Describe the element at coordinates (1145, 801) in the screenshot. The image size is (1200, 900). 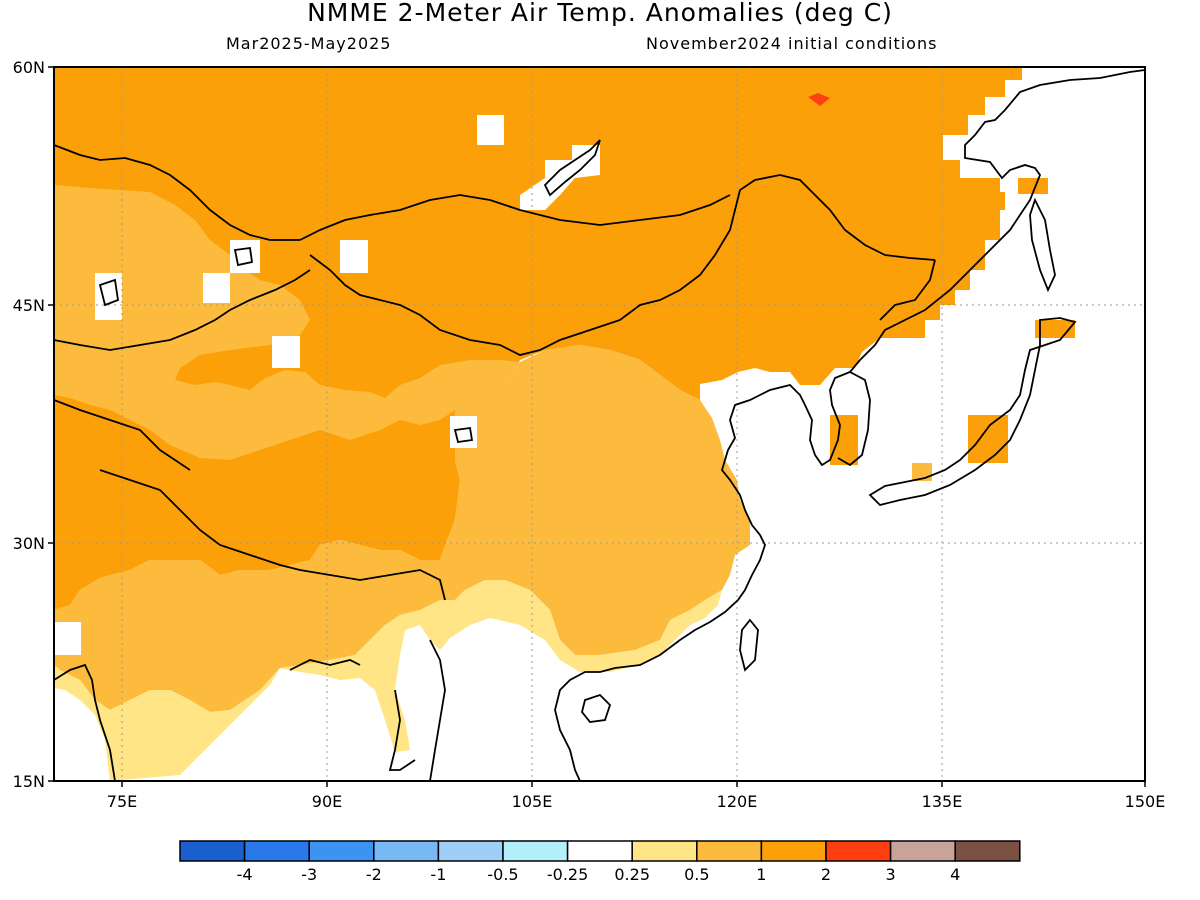
I see `lon-label-150e: 150E` at that location.